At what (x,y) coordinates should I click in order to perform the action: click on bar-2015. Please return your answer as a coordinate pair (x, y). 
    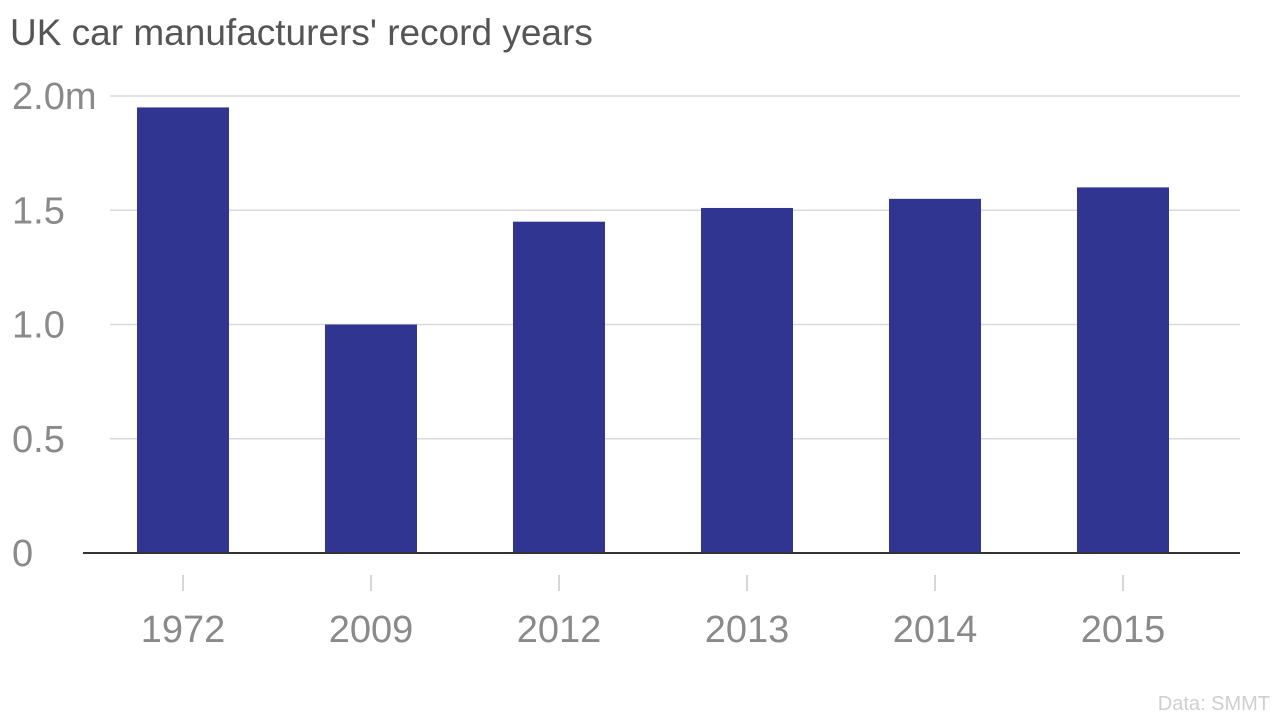
    Looking at the image, I should click on (1123, 370).